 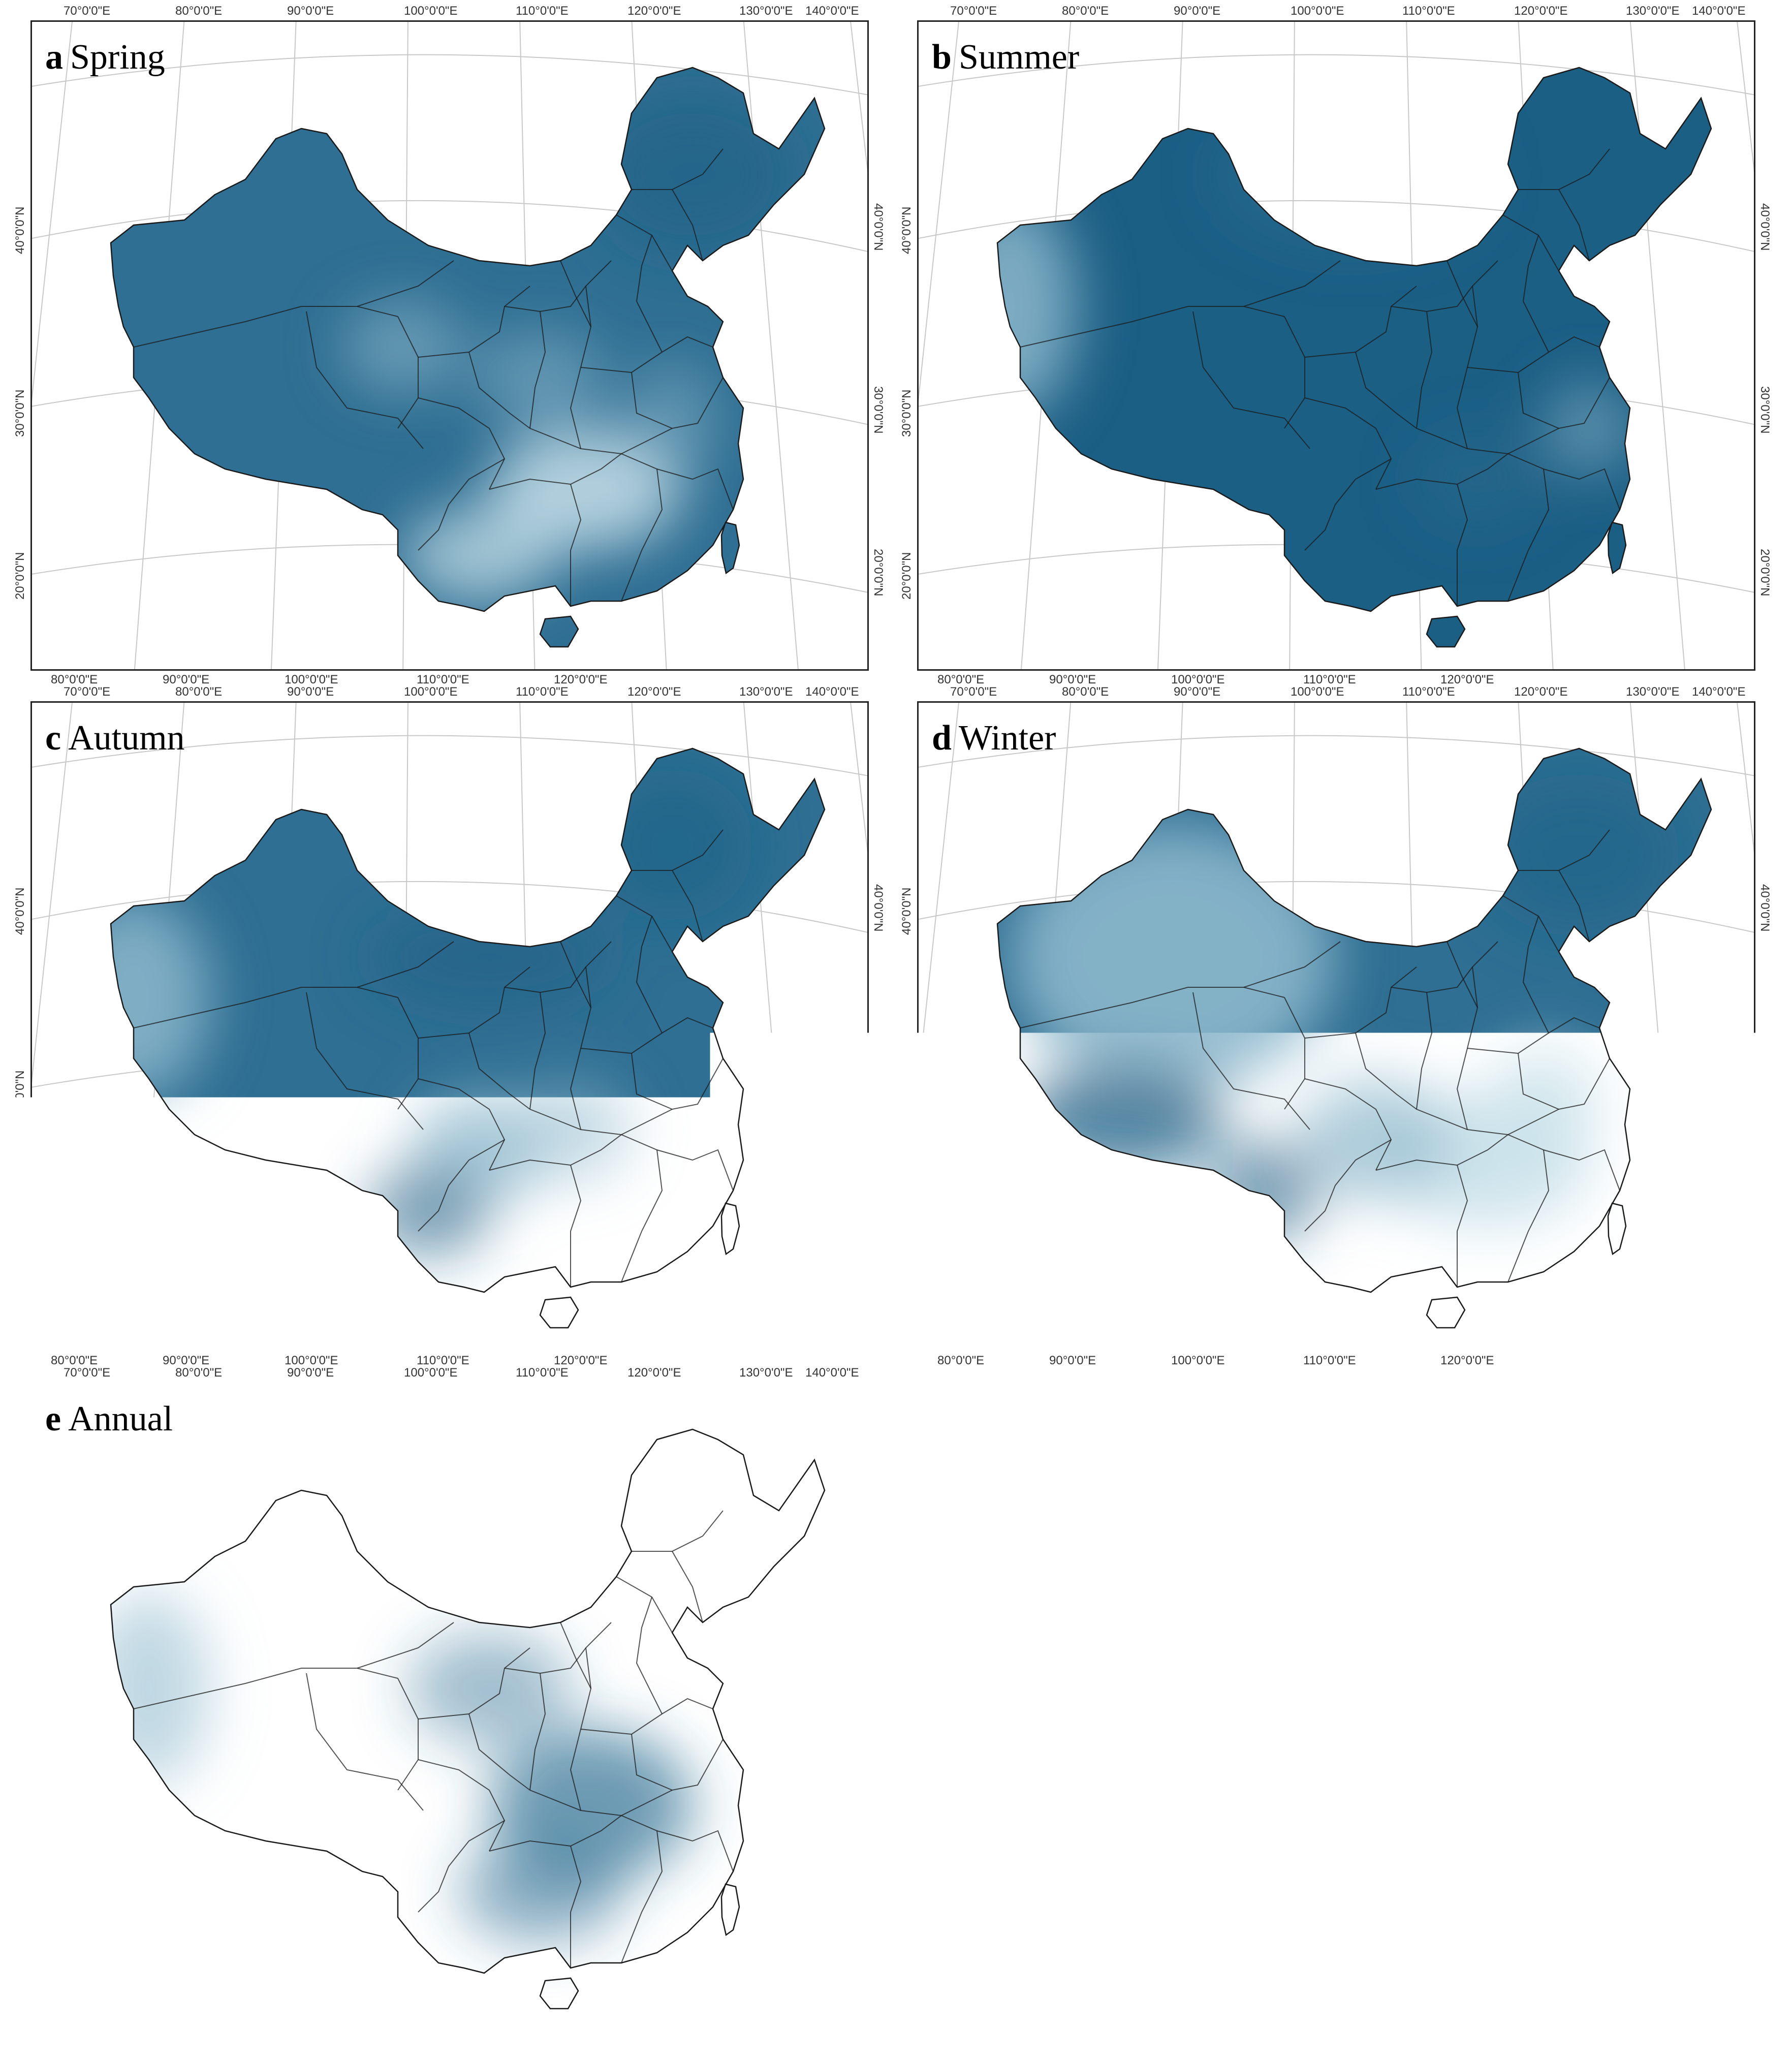 What do you see at coordinates (1336, 1026) in the screenshot?
I see `panel-winter: d Winter` at bounding box center [1336, 1026].